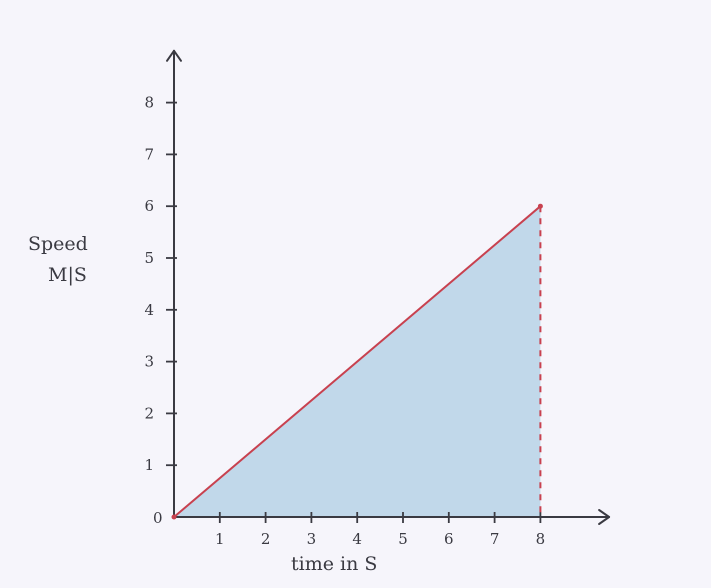 This screenshot has width=711, height=588. Describe the element at coordinates (174, 55) in the screenshot. I see `y-axis-arrow` at that location.